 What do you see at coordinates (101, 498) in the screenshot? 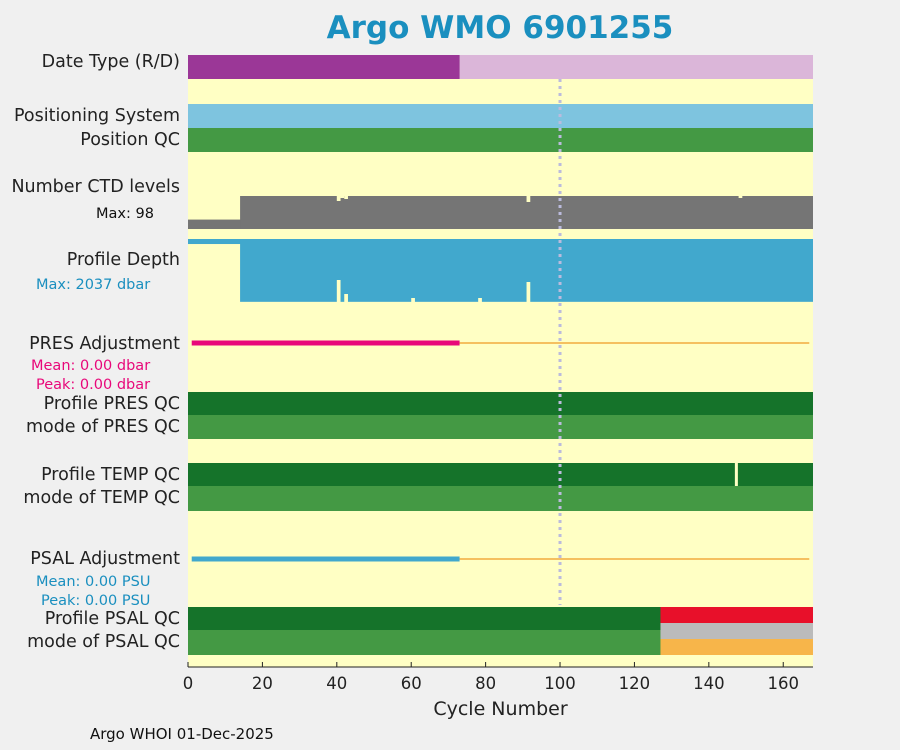
I see `label-mode-temp-qc: mode of TEMP QC` at bounding box center [101, 498].